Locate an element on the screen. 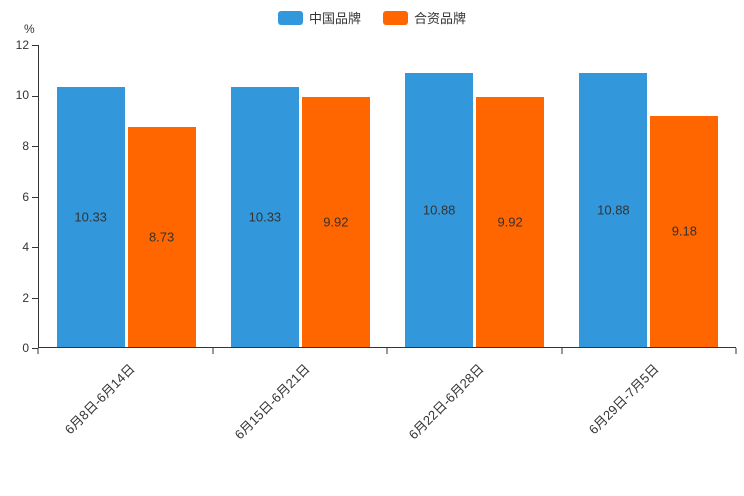 This screenshot has height=496, width=744. bar-group: 10.33 8.73 is located at coordinates (126, 196).